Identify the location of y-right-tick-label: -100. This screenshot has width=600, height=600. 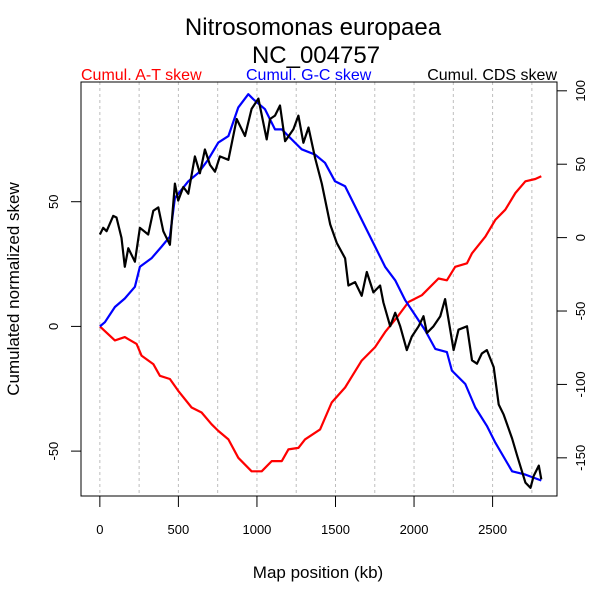
(580, 384).